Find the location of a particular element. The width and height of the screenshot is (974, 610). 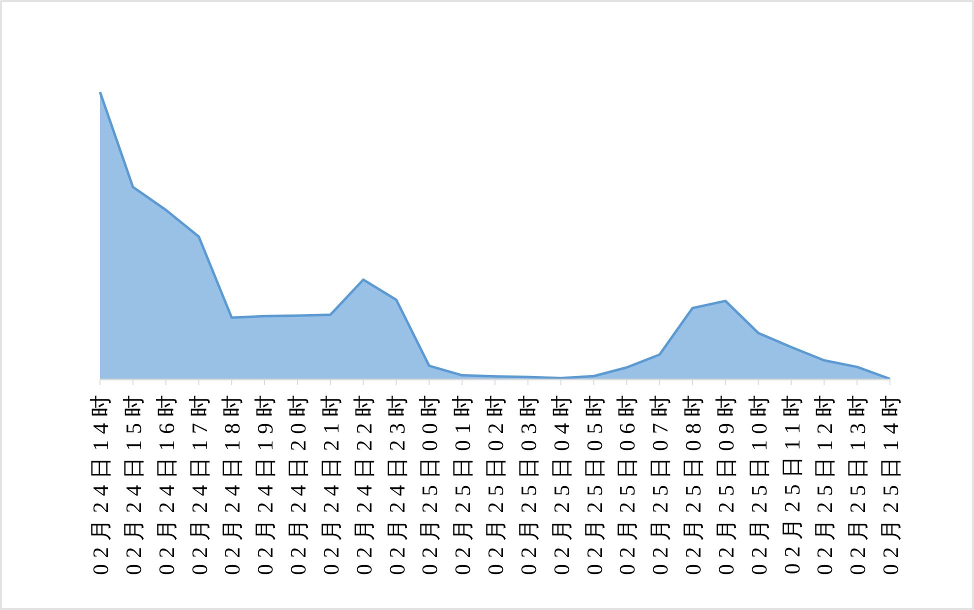

x-tick-label: 02月25日07时 is located at coordinates (660, 482).